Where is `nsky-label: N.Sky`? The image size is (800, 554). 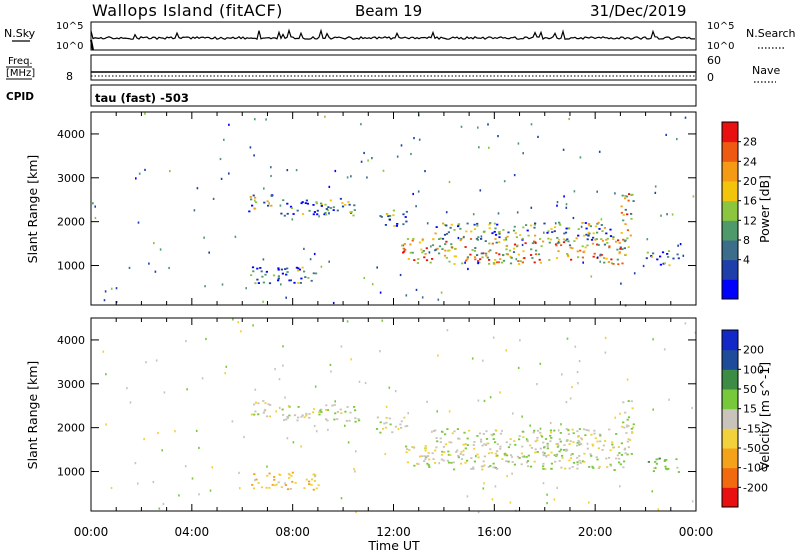 nsky-label: N.Sky is located at coordinates (20, 33).